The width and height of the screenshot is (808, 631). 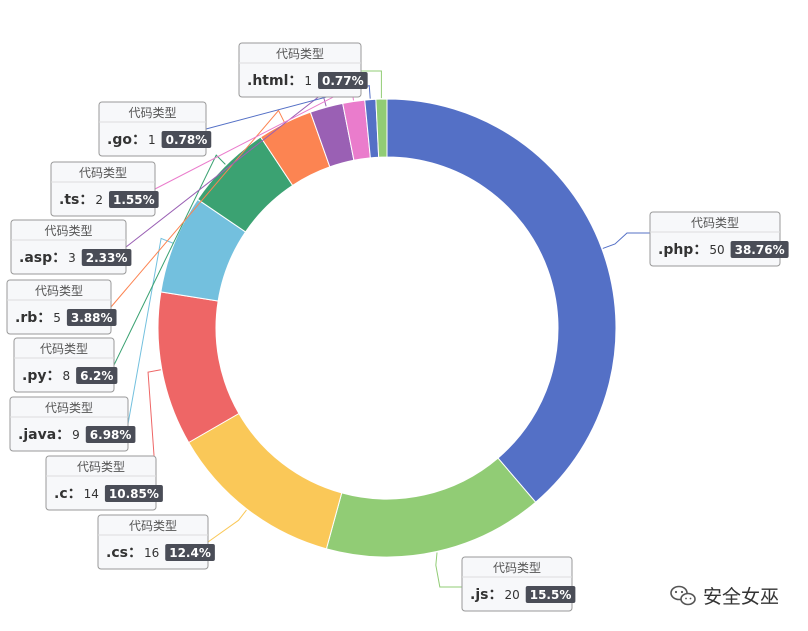 What do you see at coordinates (683, 595) in the screenshot?
I see `wechat-icon` at bounding box center [683, 595].